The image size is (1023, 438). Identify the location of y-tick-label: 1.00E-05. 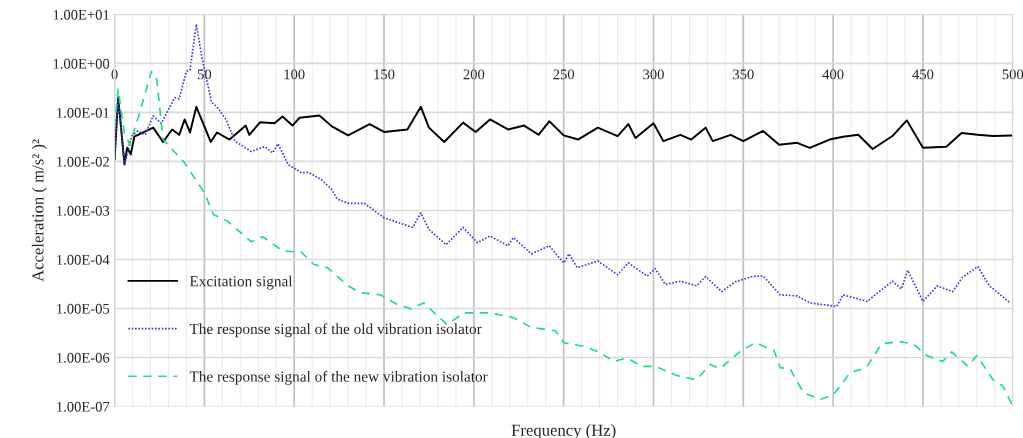
(83, 308).